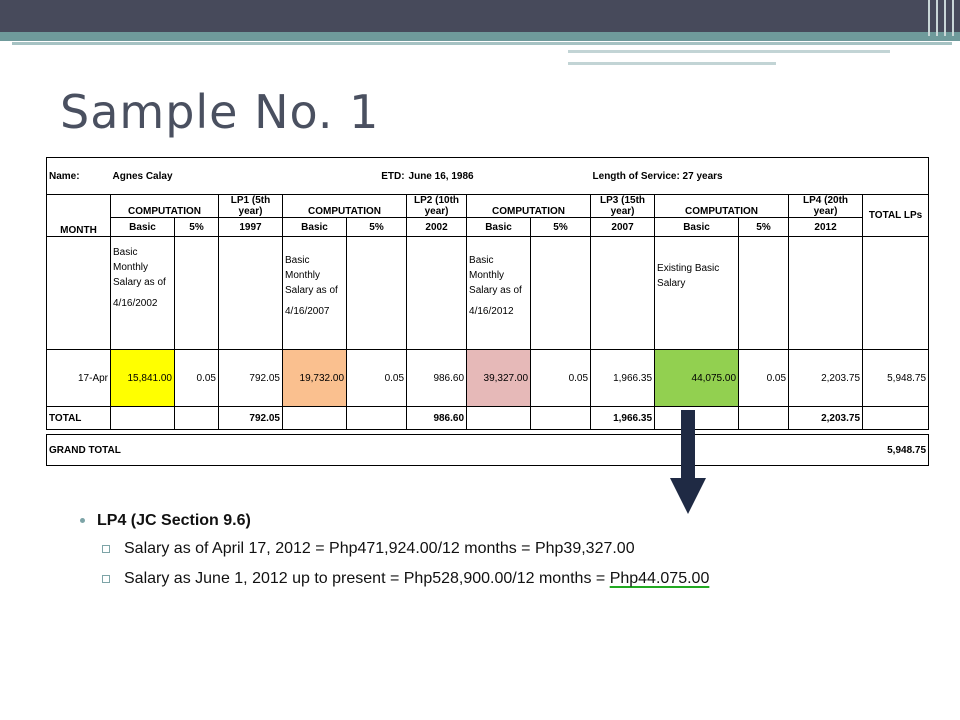 This screenshot has height=720, width=960. I want to click on lp3-description: Basic Monthly Salary as of 4/16/2012, so click(499, 293).